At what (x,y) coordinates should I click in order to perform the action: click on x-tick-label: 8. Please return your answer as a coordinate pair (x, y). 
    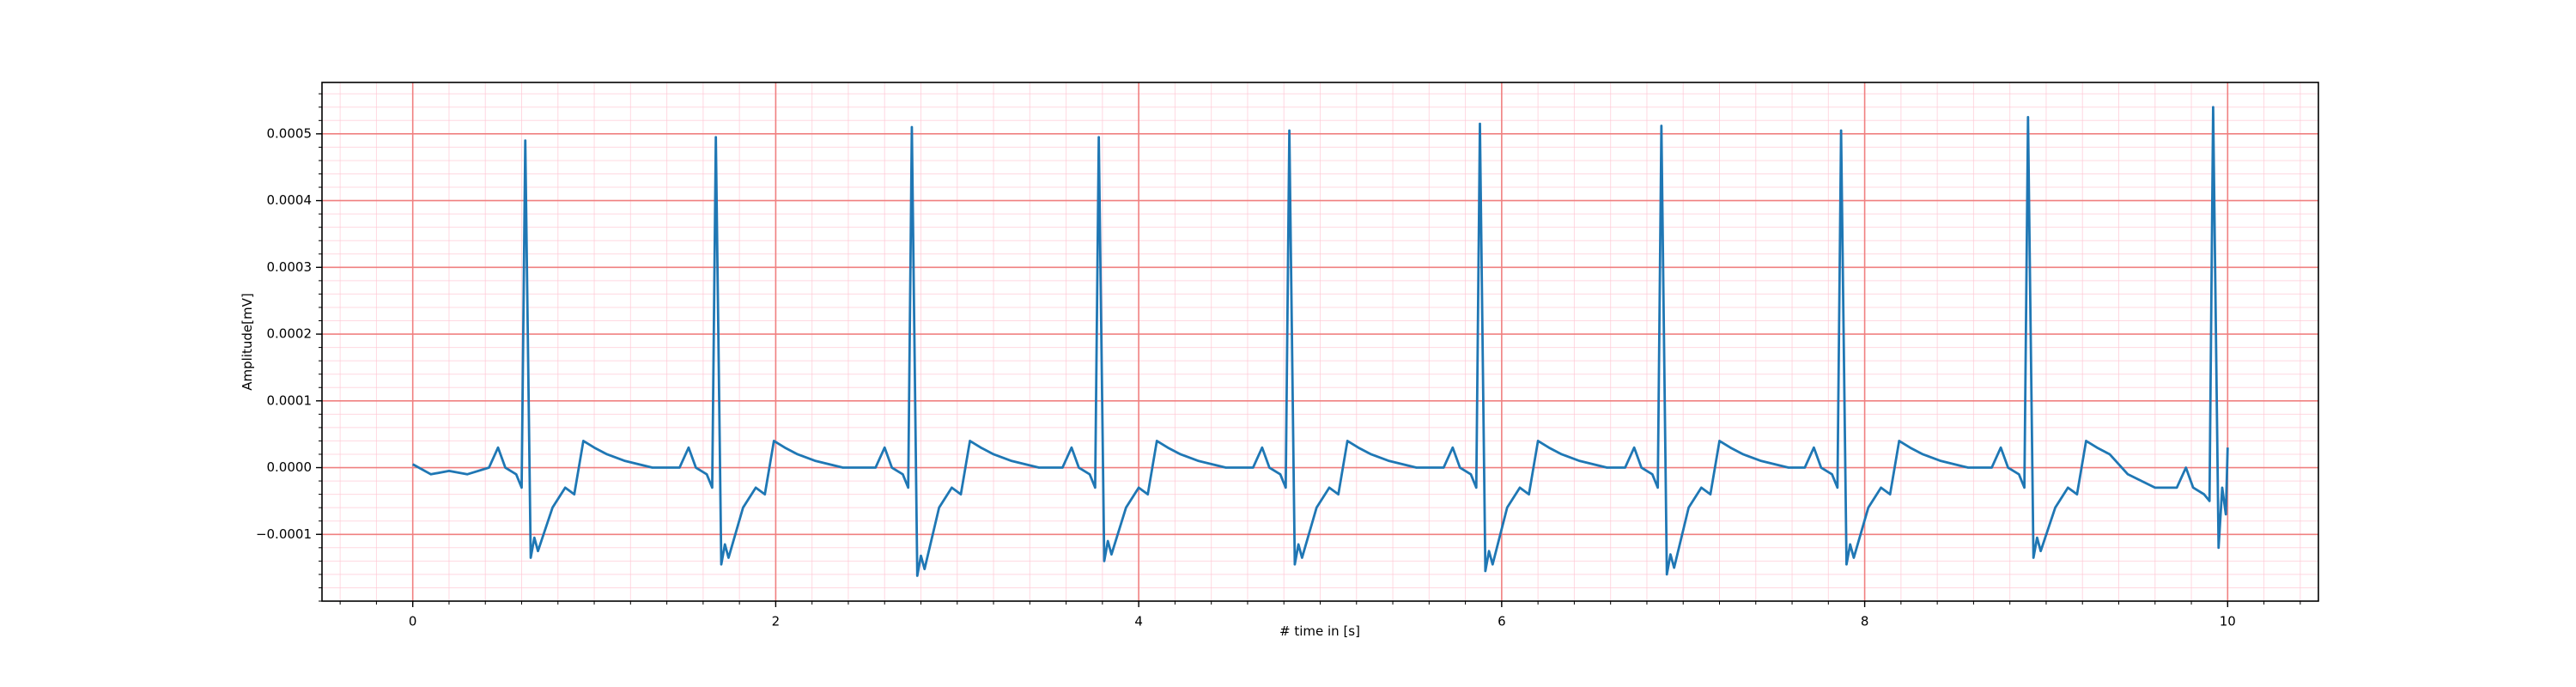
    Looking at the image, I should click on (1865, 621).